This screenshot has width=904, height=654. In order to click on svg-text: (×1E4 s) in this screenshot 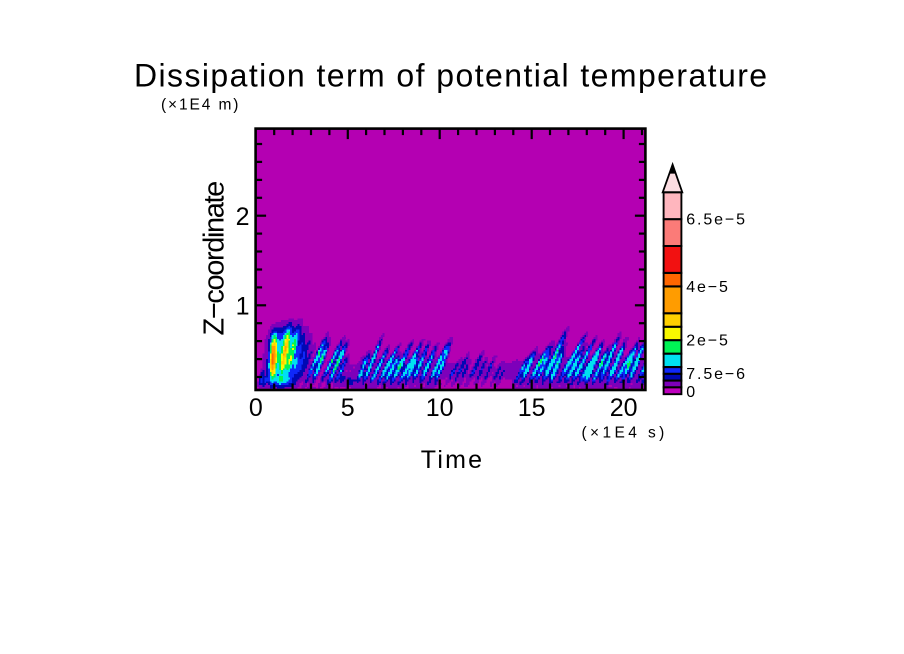, I will do `click(625, 432)`.